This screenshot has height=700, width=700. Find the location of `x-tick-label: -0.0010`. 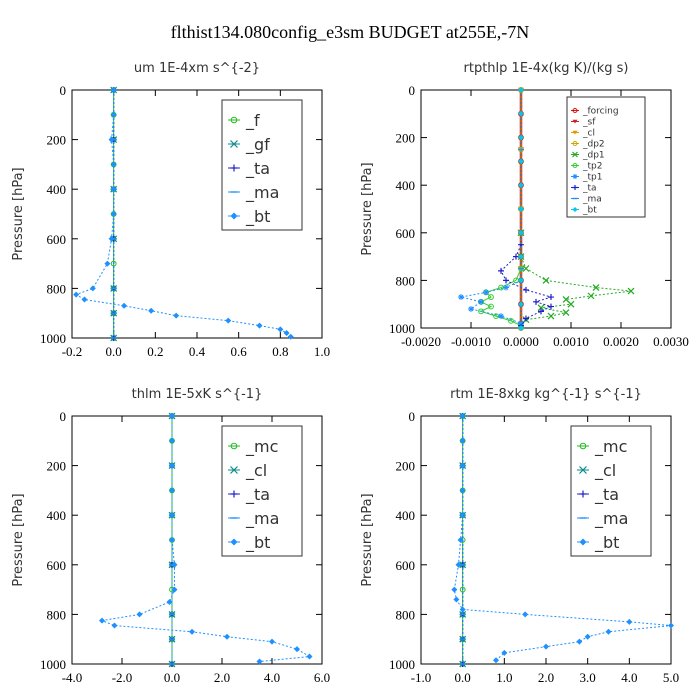

x-tick-label: -0.0010 is located at coordinates (471, 341).